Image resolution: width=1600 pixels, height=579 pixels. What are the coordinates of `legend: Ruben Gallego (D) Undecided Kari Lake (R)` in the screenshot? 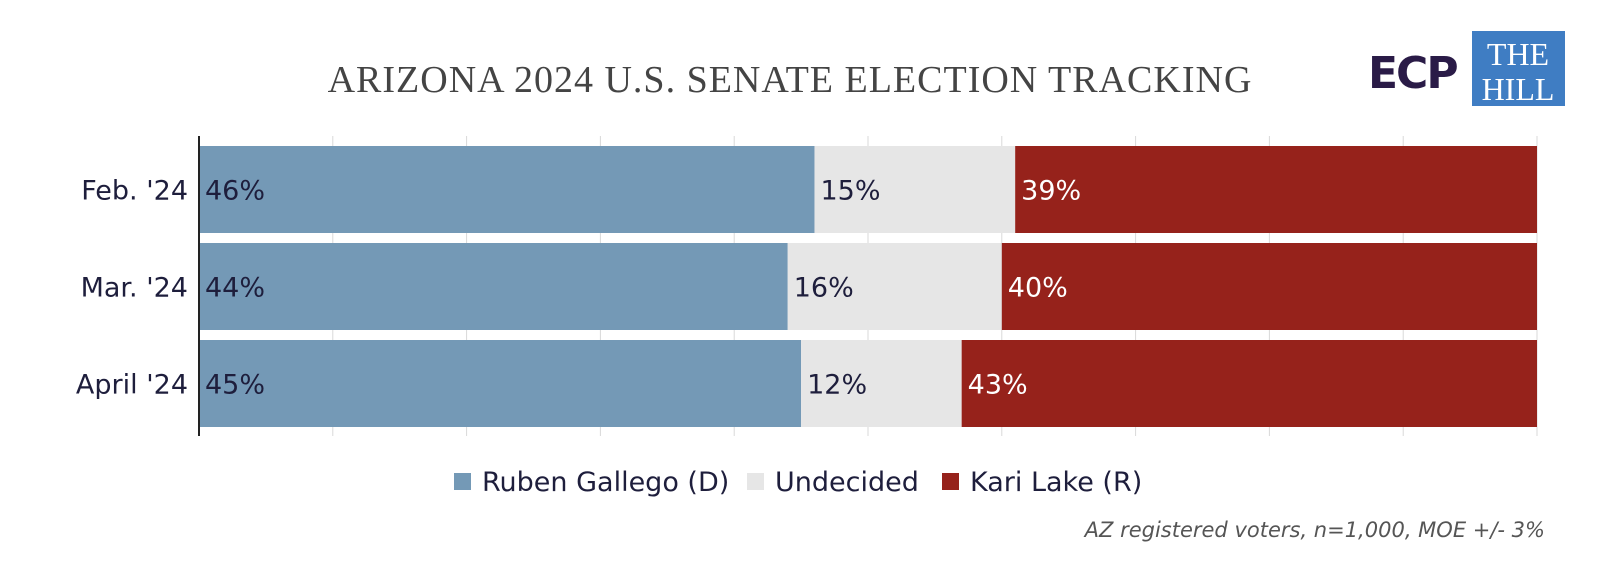 It's located at (798, 482).